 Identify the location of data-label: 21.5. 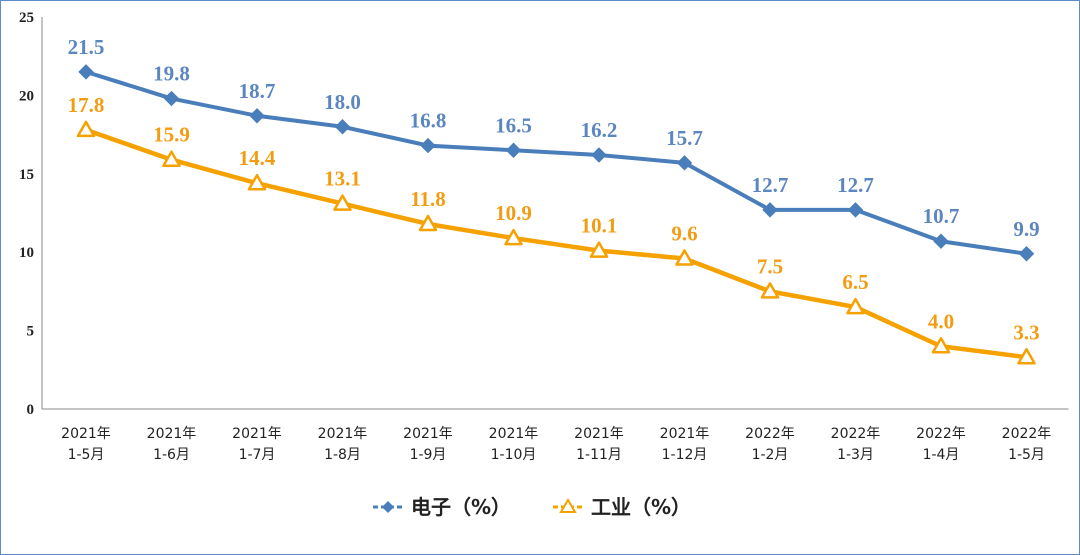
(86, 47).